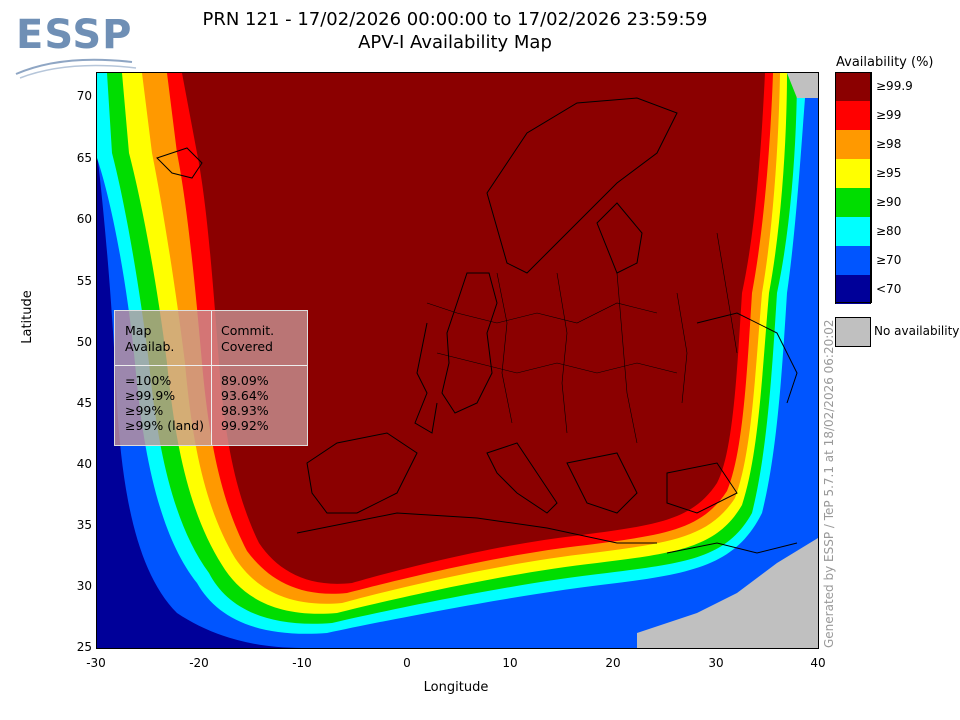 This screenshot has height=720, width=960. What do you see at coordinates (889, 144) in the screenshot?
I see `legend-label: ≥98` at bounding box center [889, 144].